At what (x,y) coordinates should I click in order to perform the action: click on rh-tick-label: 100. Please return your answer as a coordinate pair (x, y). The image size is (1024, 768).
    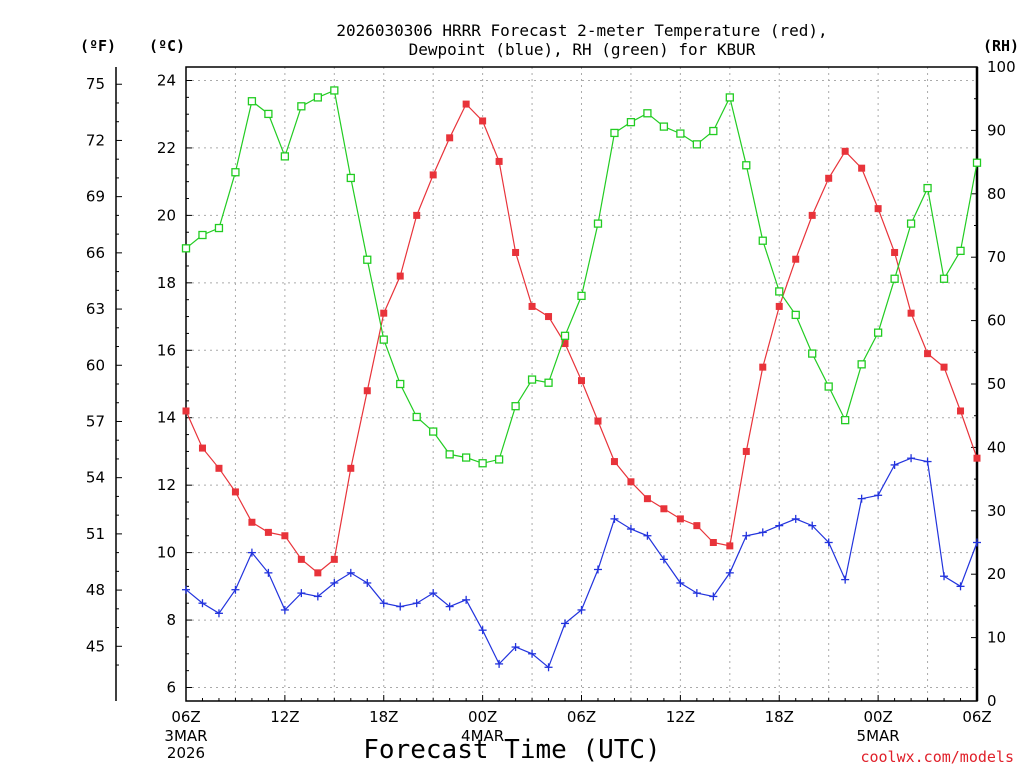
    Looking at the image, I should click on (1001, 67).